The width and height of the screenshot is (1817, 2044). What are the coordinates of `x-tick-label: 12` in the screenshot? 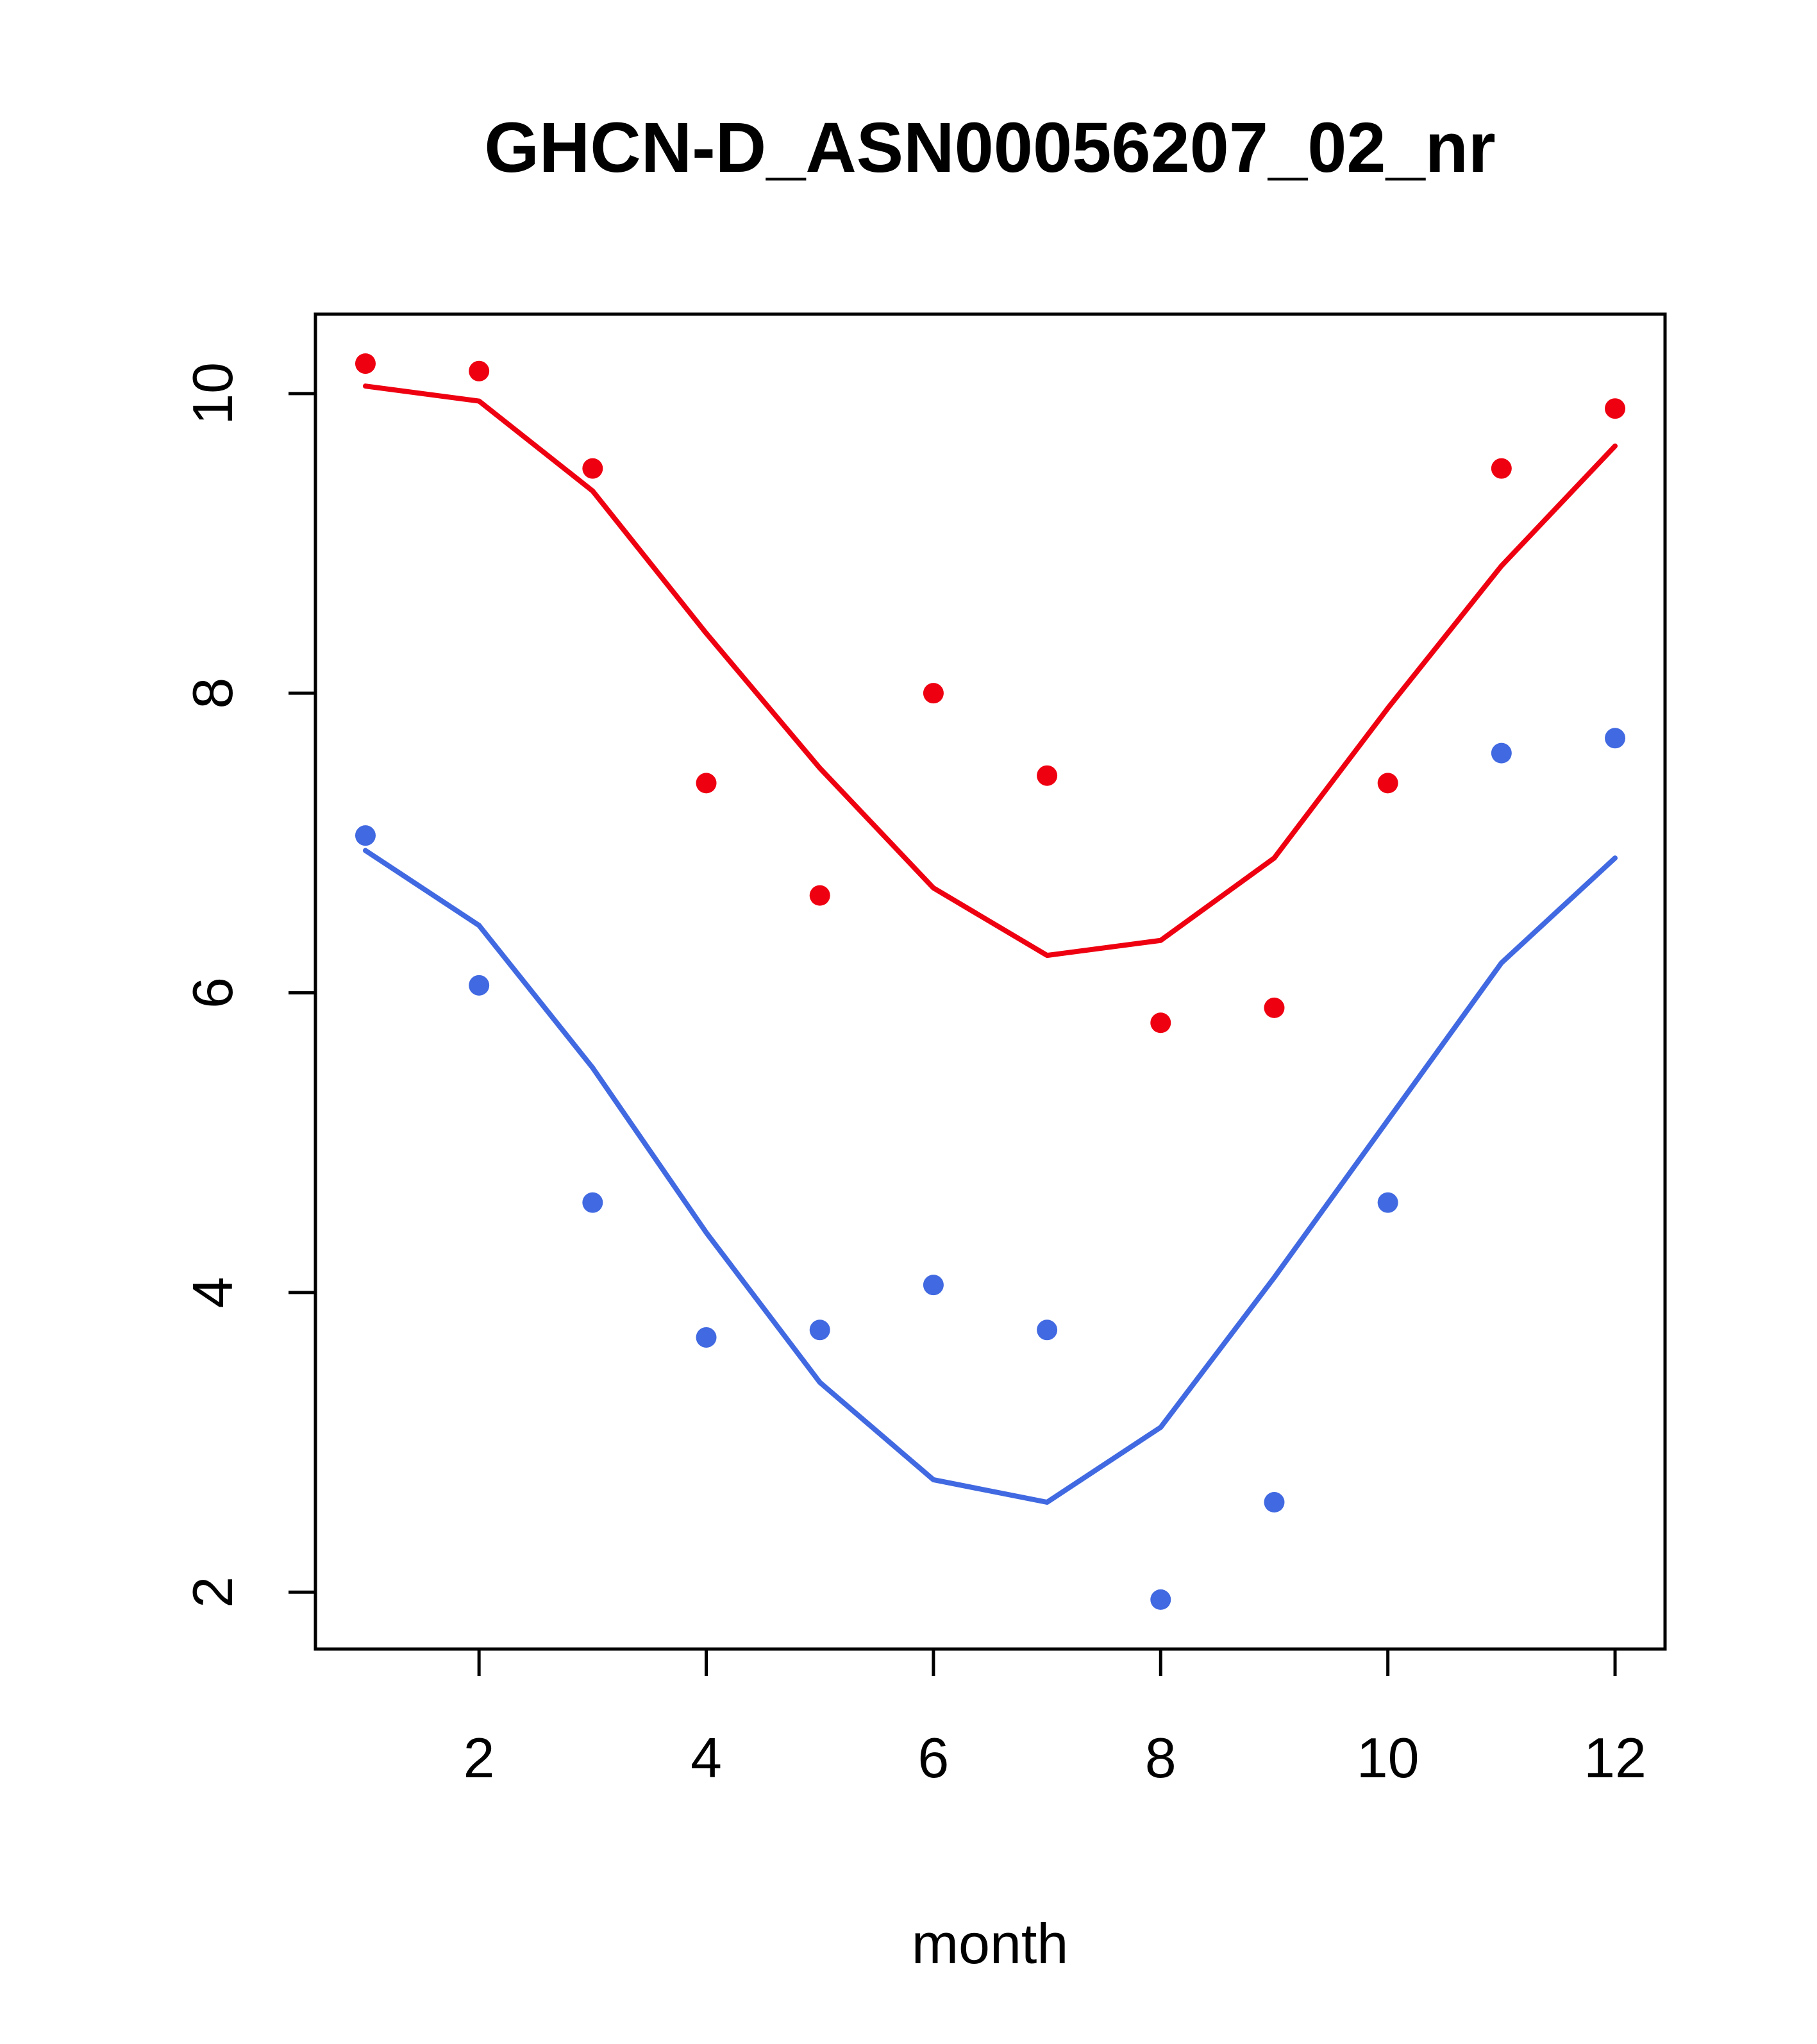 It's located at (1615, 1757).